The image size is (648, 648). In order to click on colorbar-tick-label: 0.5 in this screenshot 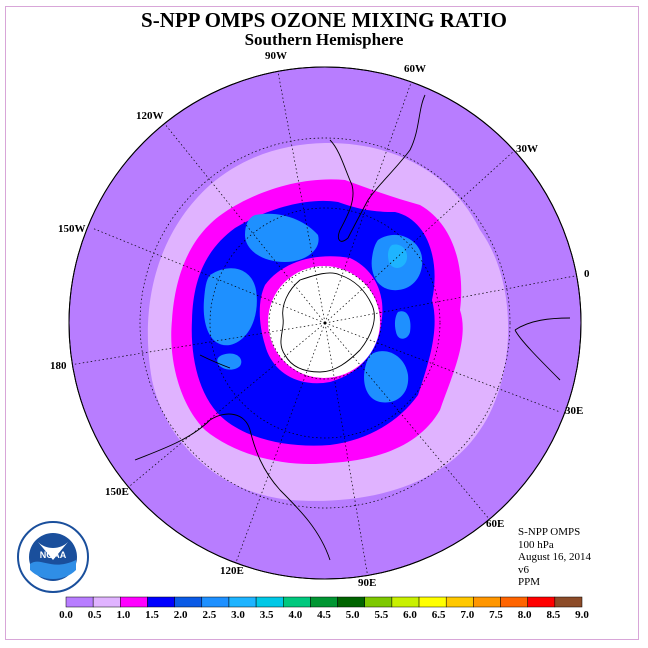, I will do `click(94, 615)`.